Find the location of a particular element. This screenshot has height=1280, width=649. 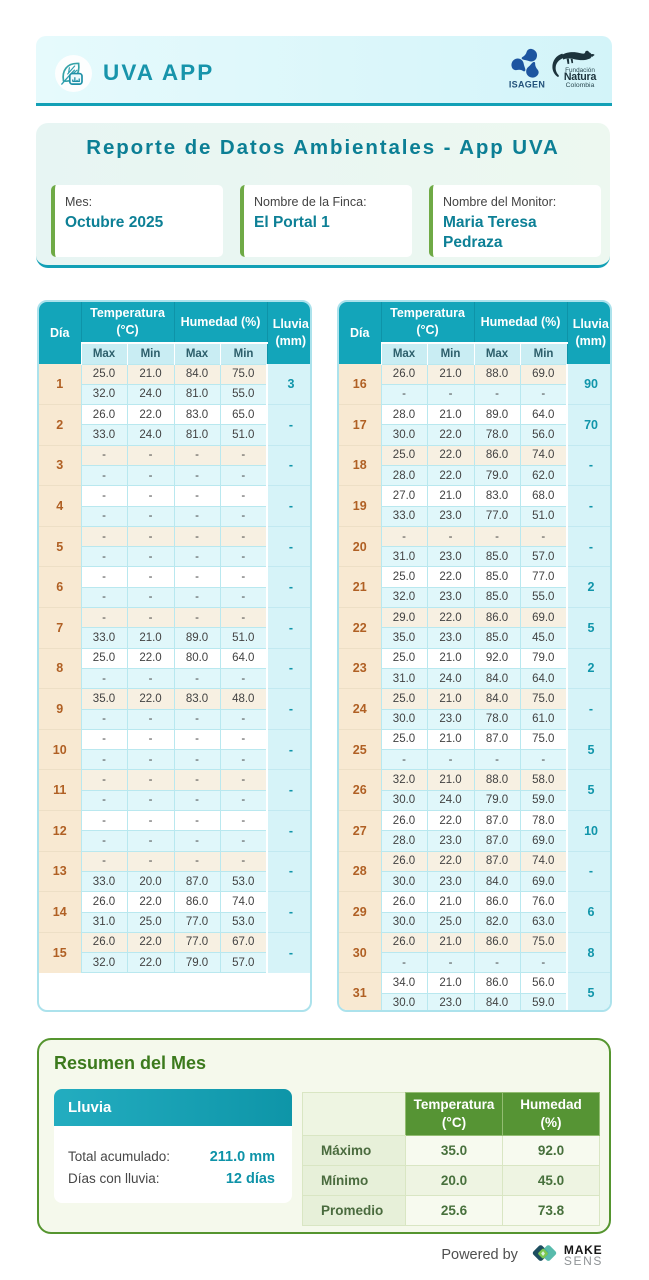

svg-text: Fundación is located at coordinates (580, 69).